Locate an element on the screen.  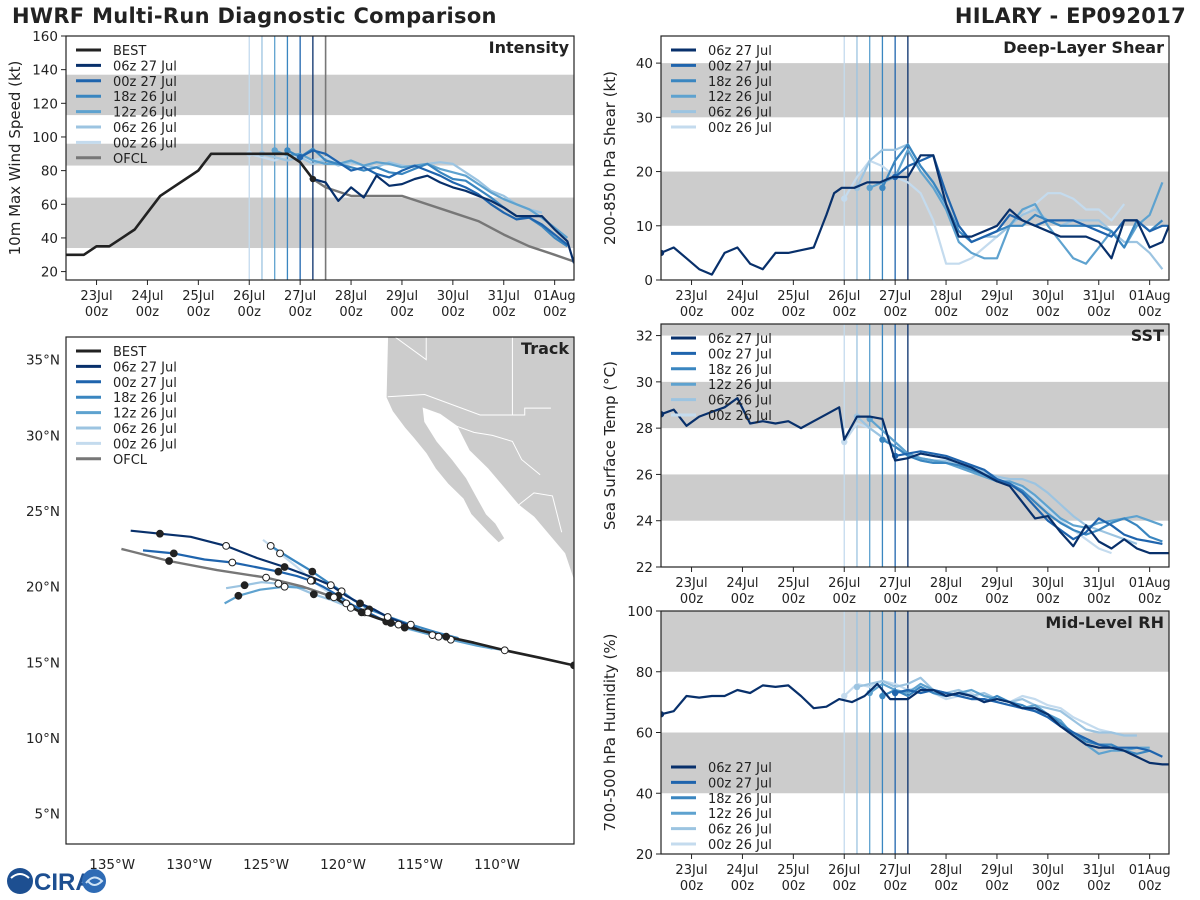
intensity-init-point-00z-27-jul is located at coordinates (300, 157).